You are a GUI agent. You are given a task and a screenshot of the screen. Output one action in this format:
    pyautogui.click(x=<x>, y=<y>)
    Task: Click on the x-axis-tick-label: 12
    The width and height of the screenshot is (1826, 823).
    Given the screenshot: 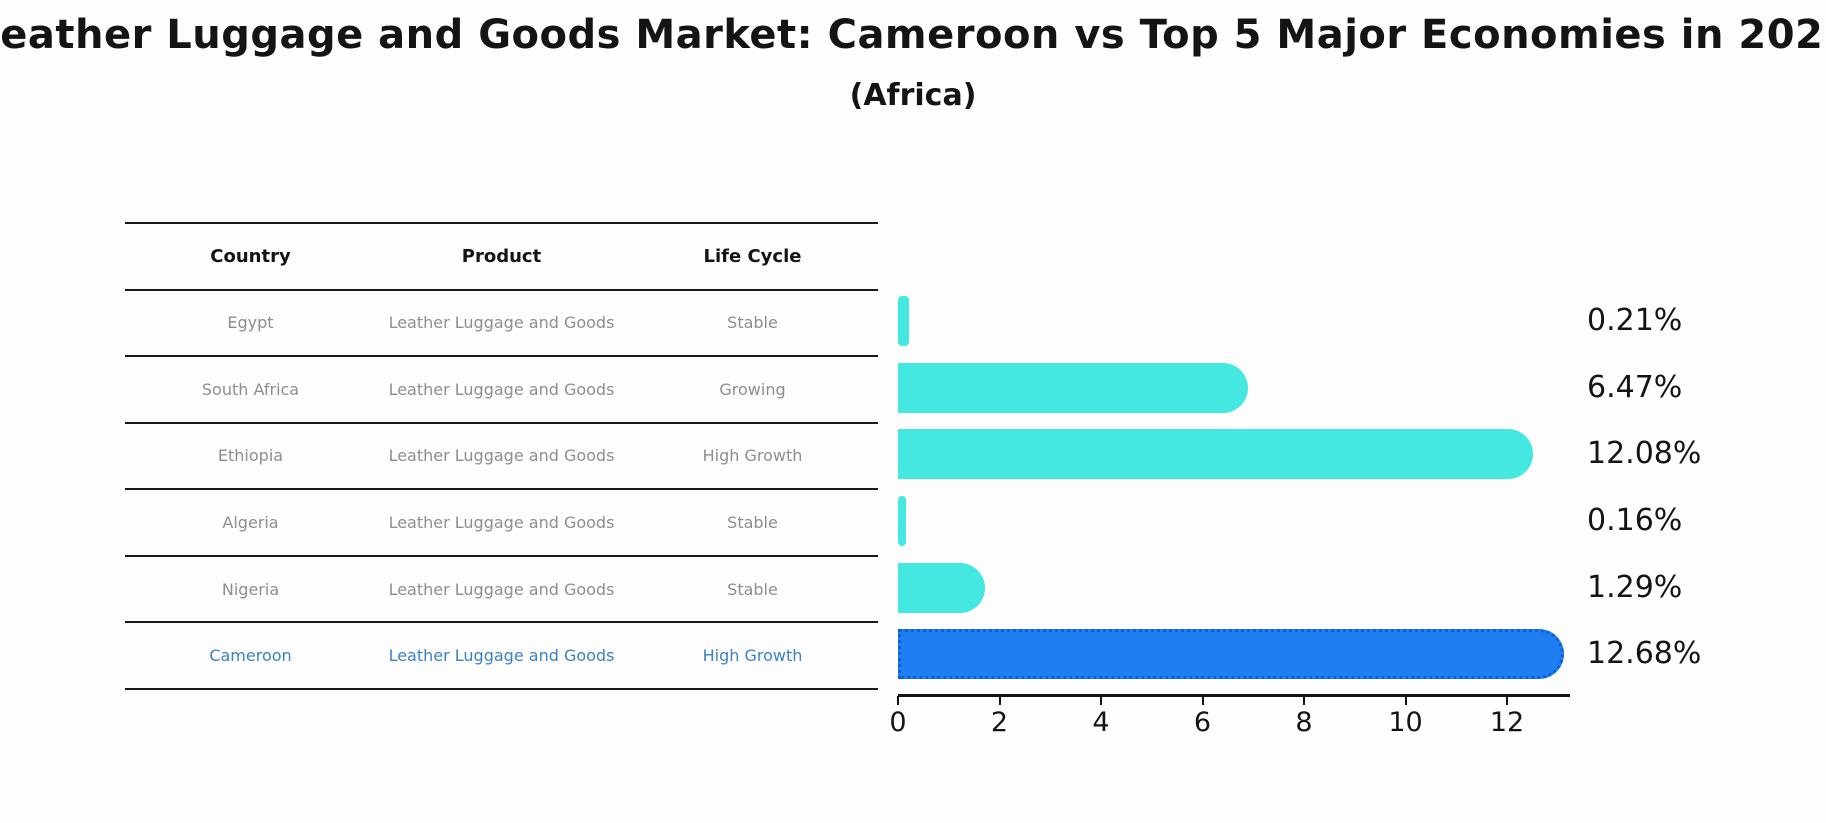 What is the action you would take?
    pyautogui.click(x=1507, y=722)
    